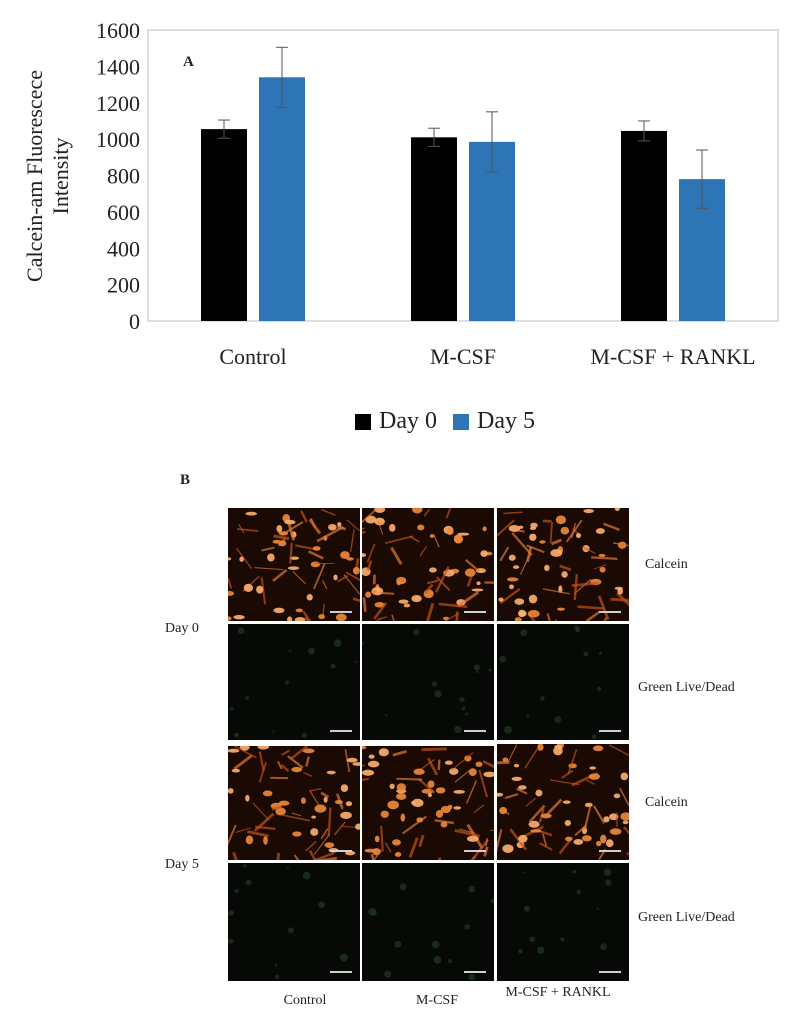 Image resolution: width=793 pixels, height=1035 pixels. What do you see at coordinates (34, 176) in the screenshot?
I see `y-axis-label: Calcein-am Fluorescece` at bounding box center [34, 176].